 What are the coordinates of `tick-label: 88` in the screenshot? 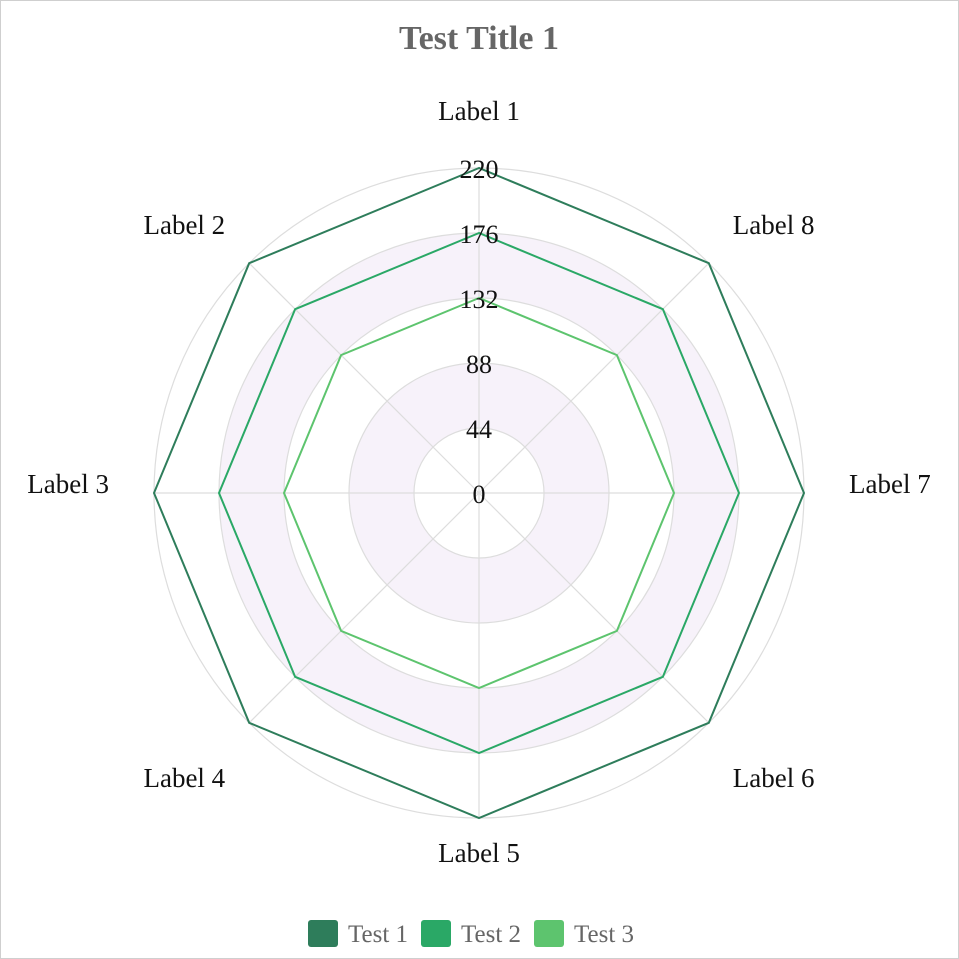 It's located at (479, 364).